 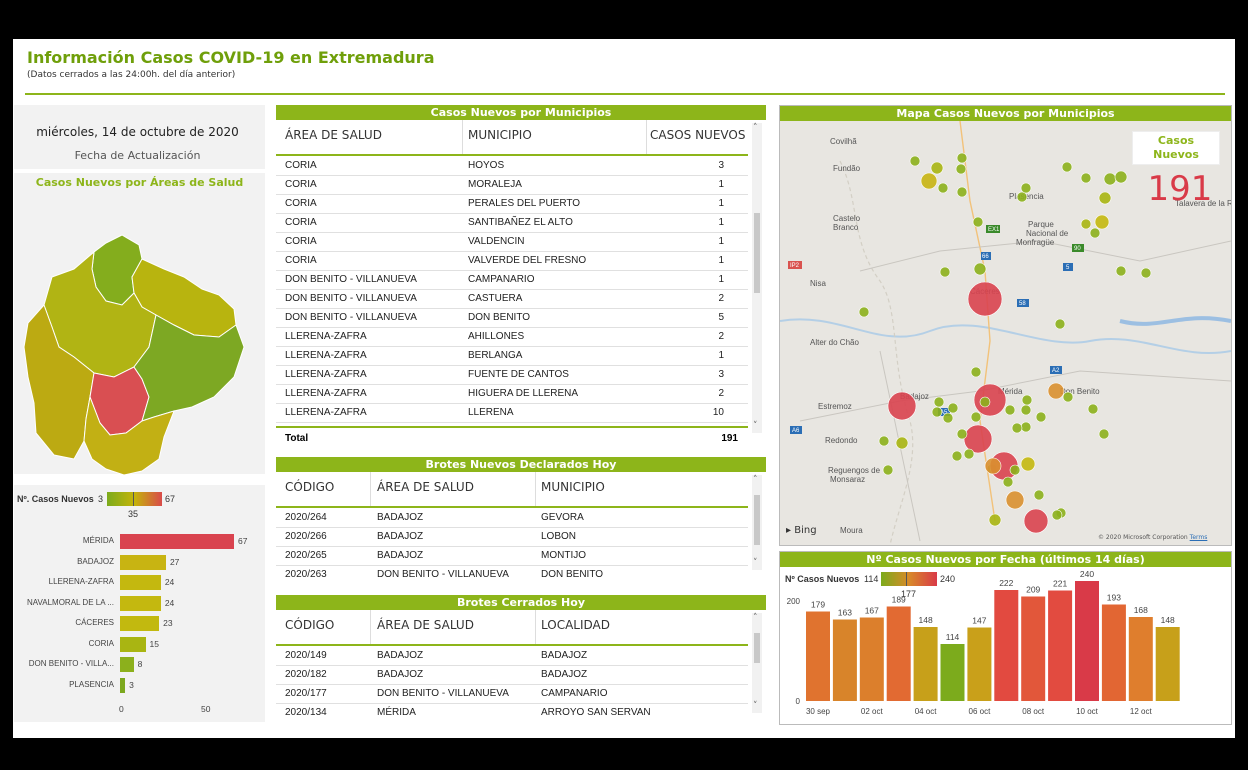 I want to click on area-don-benito, so click(x=189, y=368).